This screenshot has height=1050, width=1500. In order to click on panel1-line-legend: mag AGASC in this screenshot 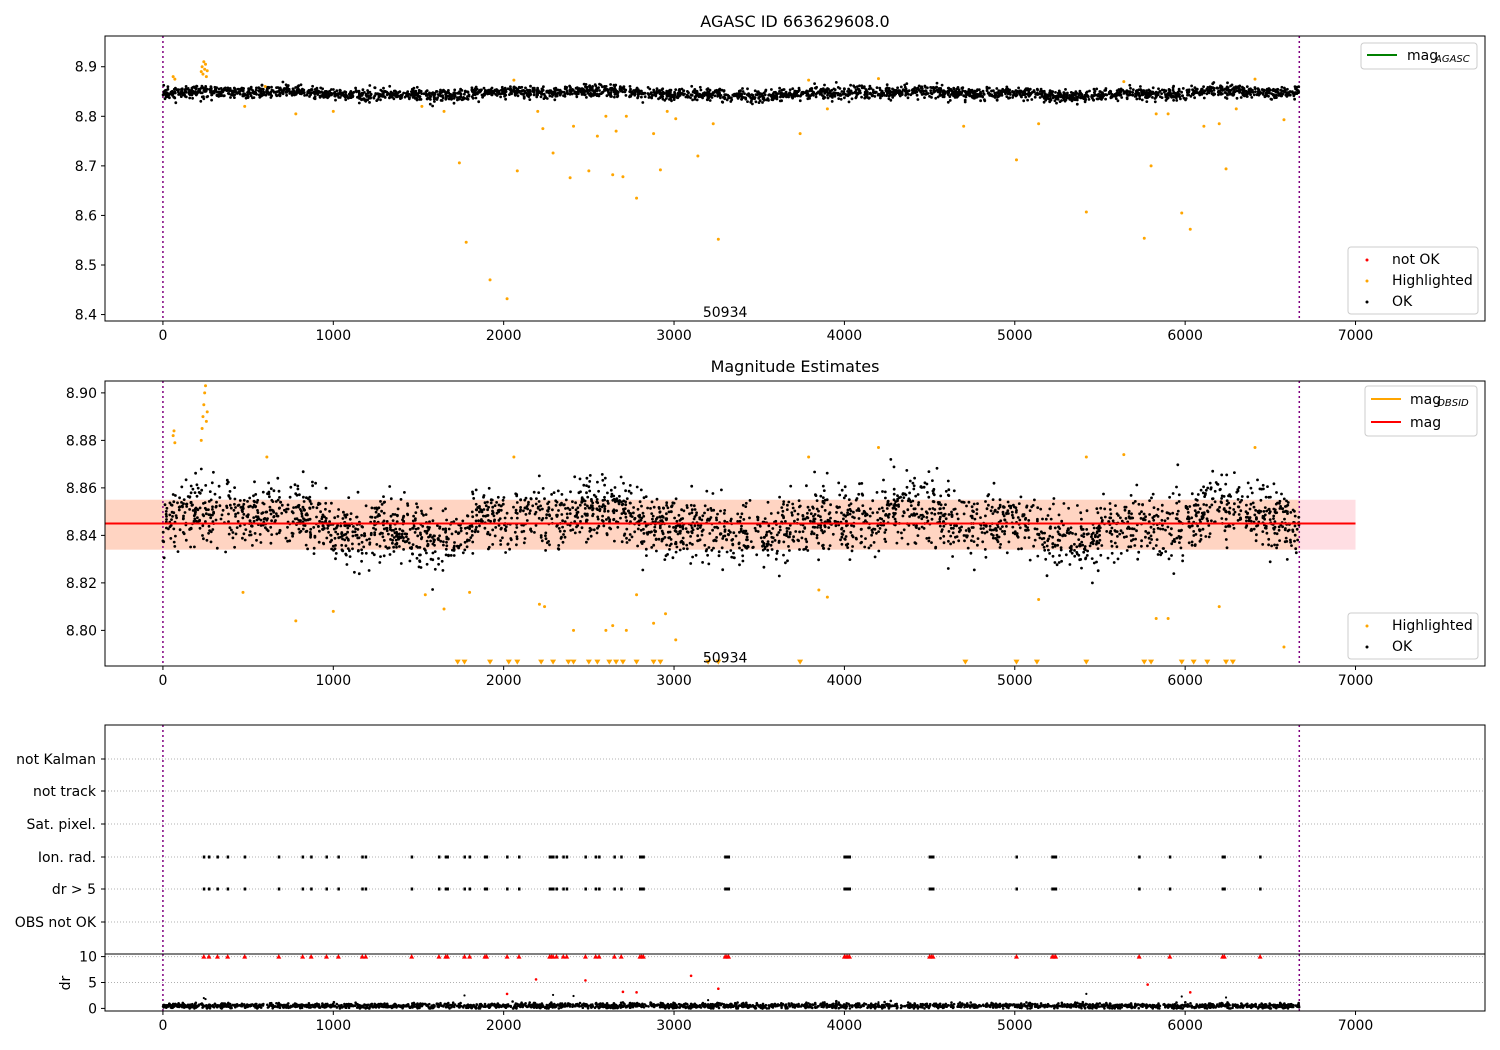, I will do `click(1419, 56)`.